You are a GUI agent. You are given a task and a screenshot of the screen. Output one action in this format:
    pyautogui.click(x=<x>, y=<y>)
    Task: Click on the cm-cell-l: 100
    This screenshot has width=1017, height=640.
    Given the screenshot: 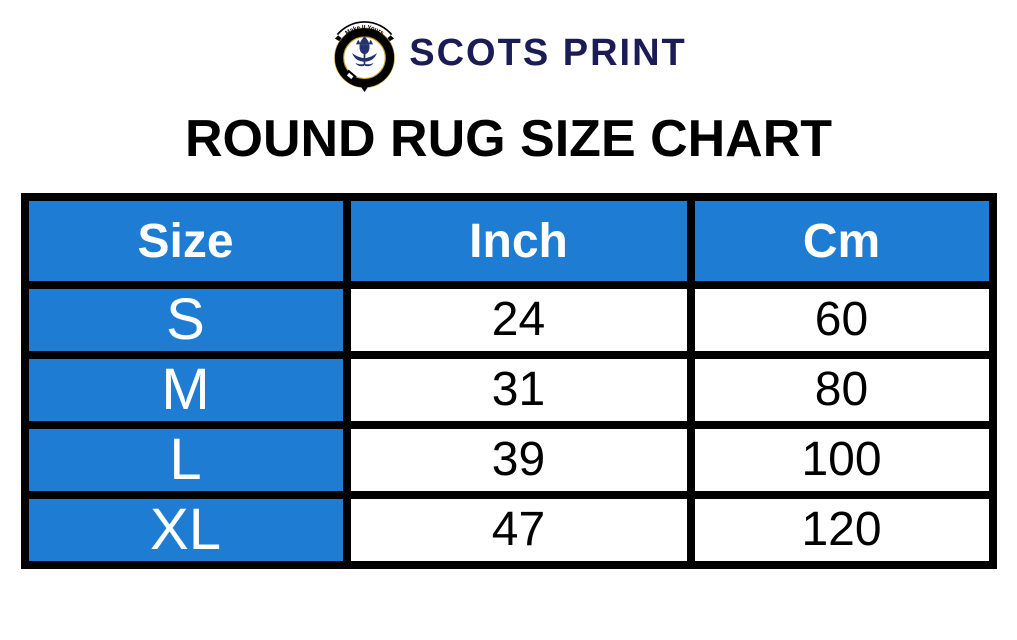 What is the action you would take?
    pyautogui.click(x=841, y=460)
    